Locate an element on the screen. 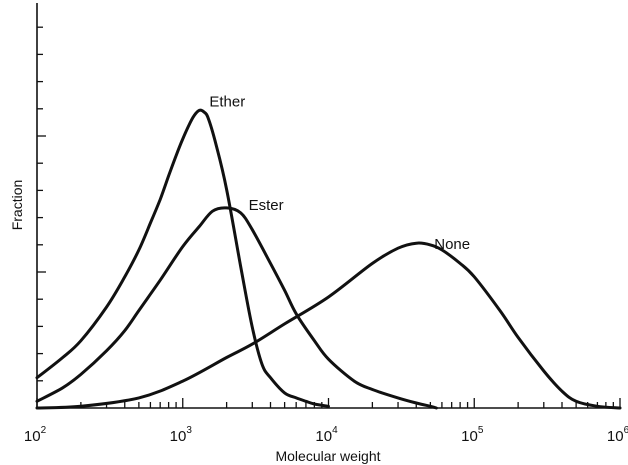 The height and width of the screenshot is (465, 628). x-tick-label: 10⁶ is located at coordinates (617, 435).